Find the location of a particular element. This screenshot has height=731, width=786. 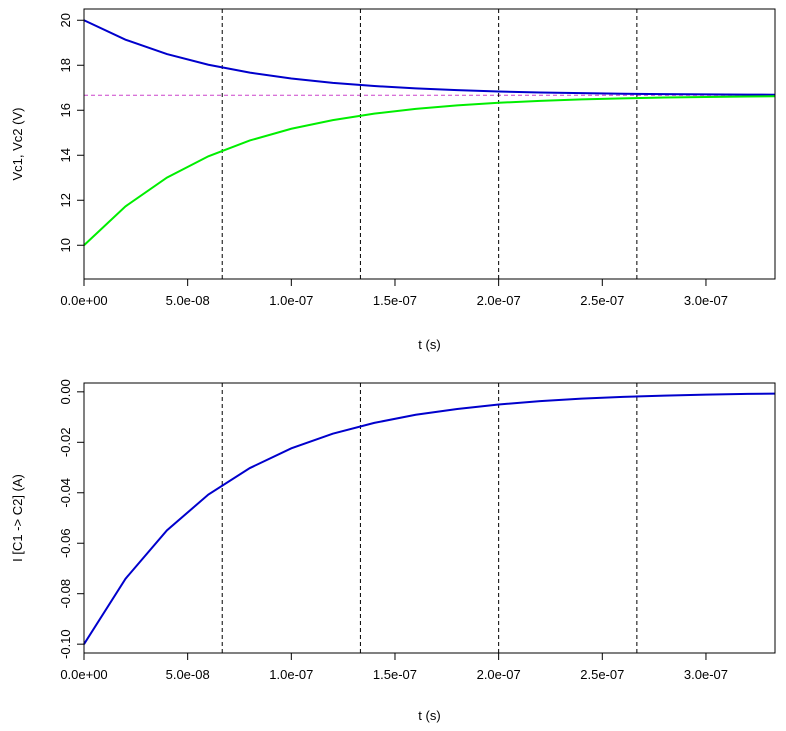

y-tick-label: 10 is located at coordinates (65, 245).